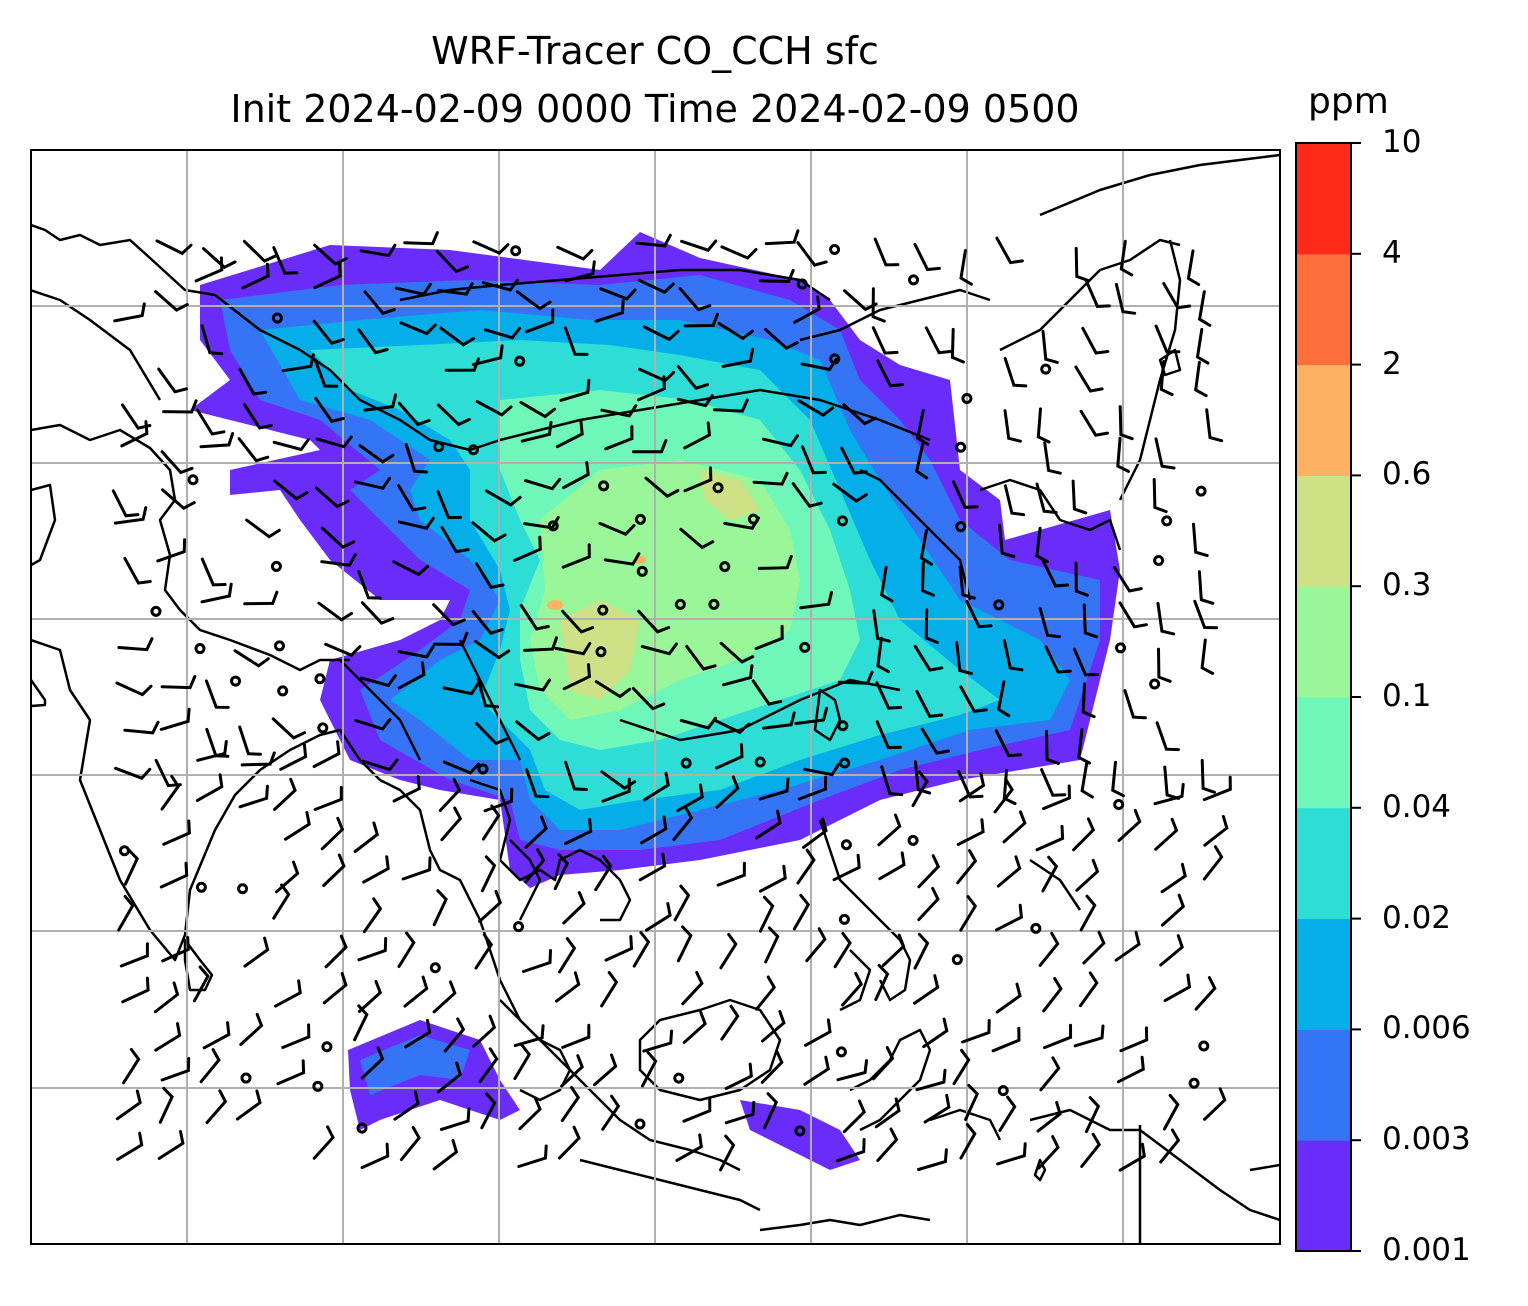 Image resolution: width=1528 pixels, height=1306 pixels. What do you see at coordinates (1323, 199) in the screenshot?
I see `colorbar-band` at bounding box center [1323, 199].